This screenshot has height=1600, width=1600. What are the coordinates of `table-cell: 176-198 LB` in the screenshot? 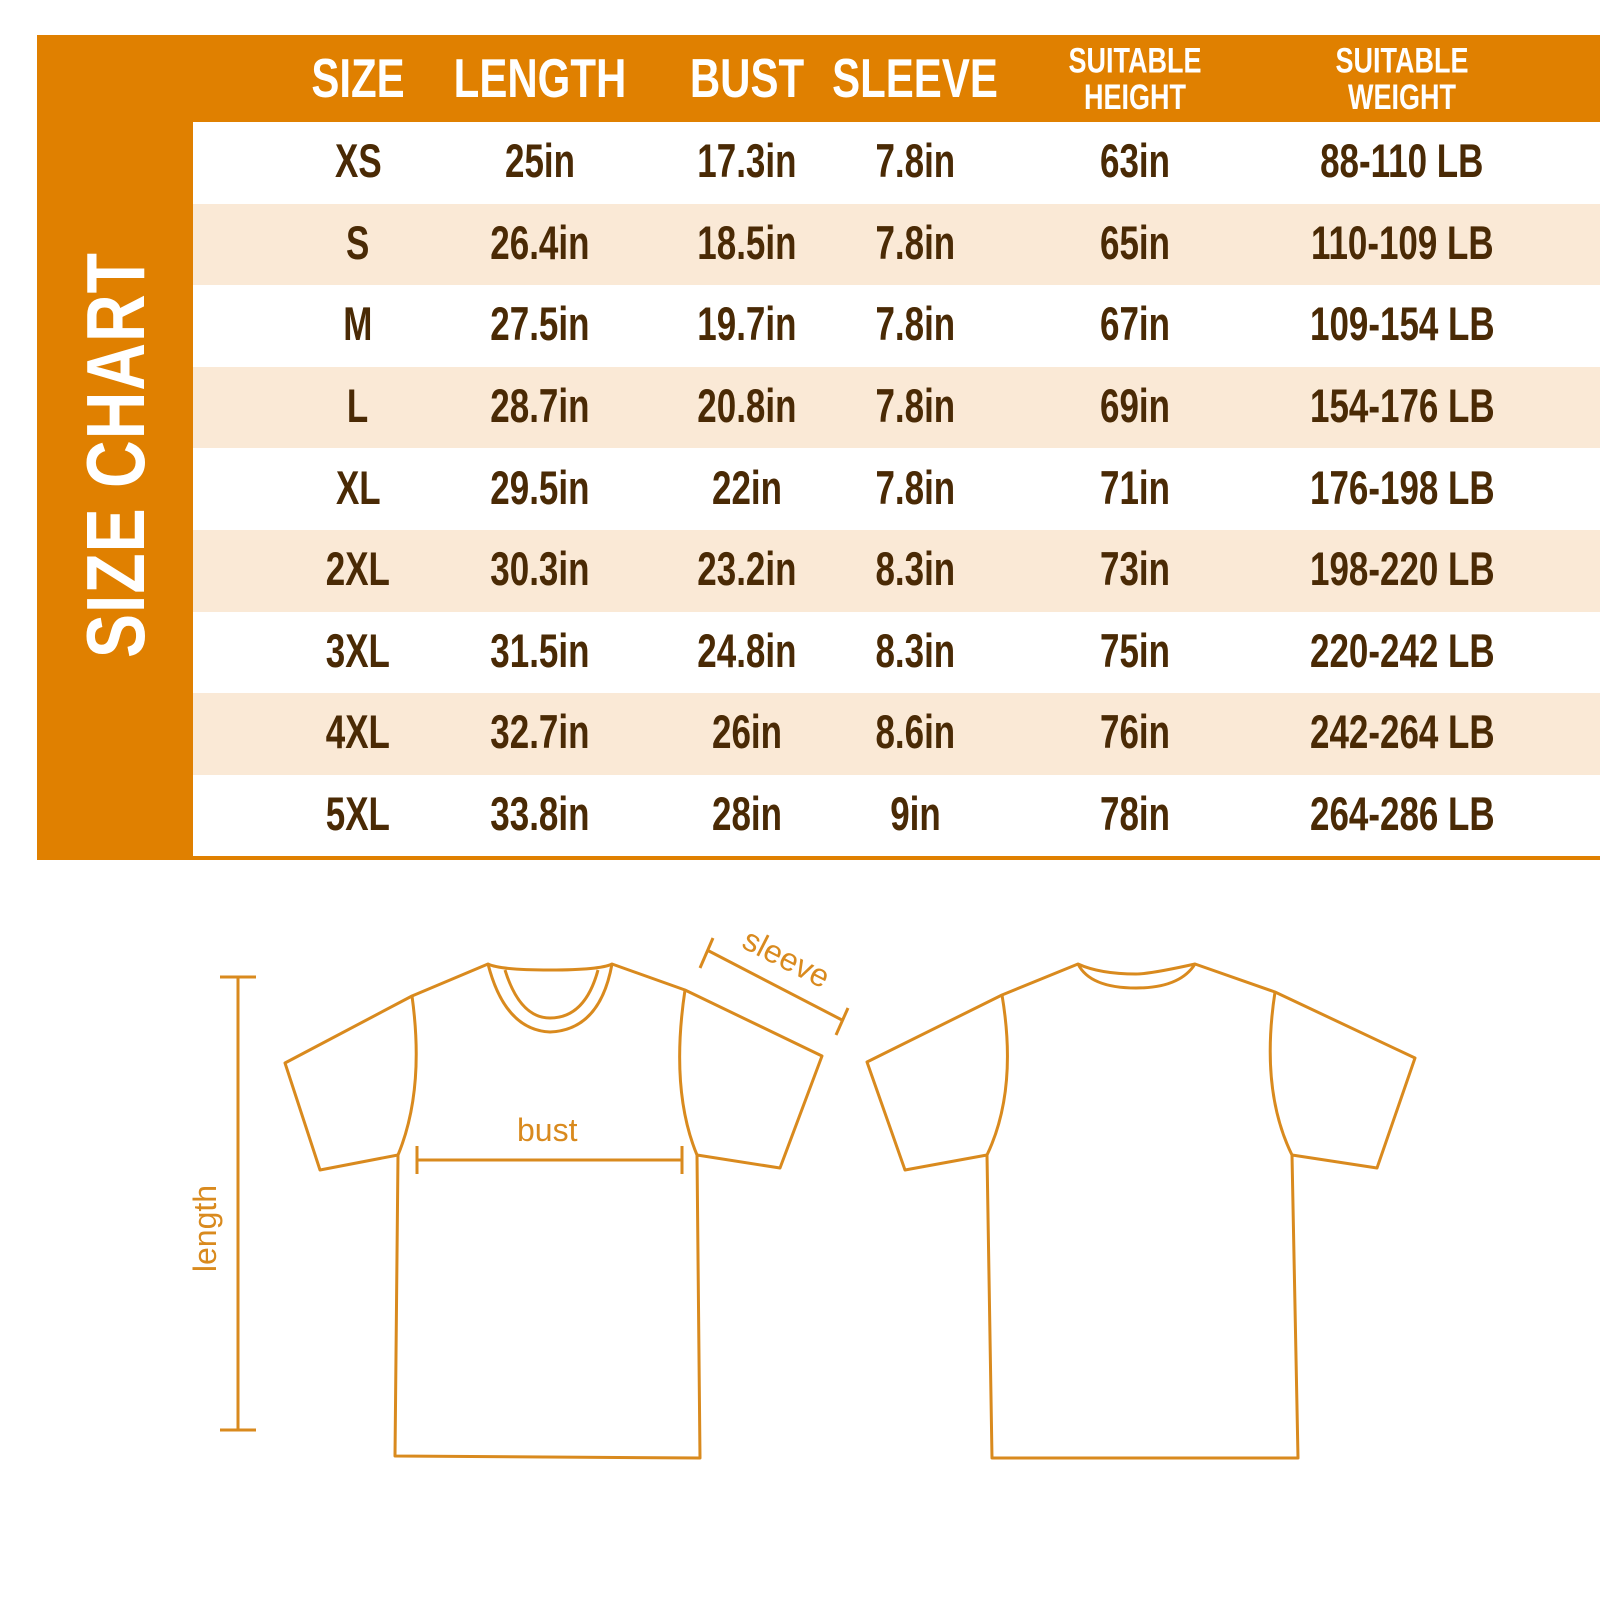 It's located at (1402, 489).